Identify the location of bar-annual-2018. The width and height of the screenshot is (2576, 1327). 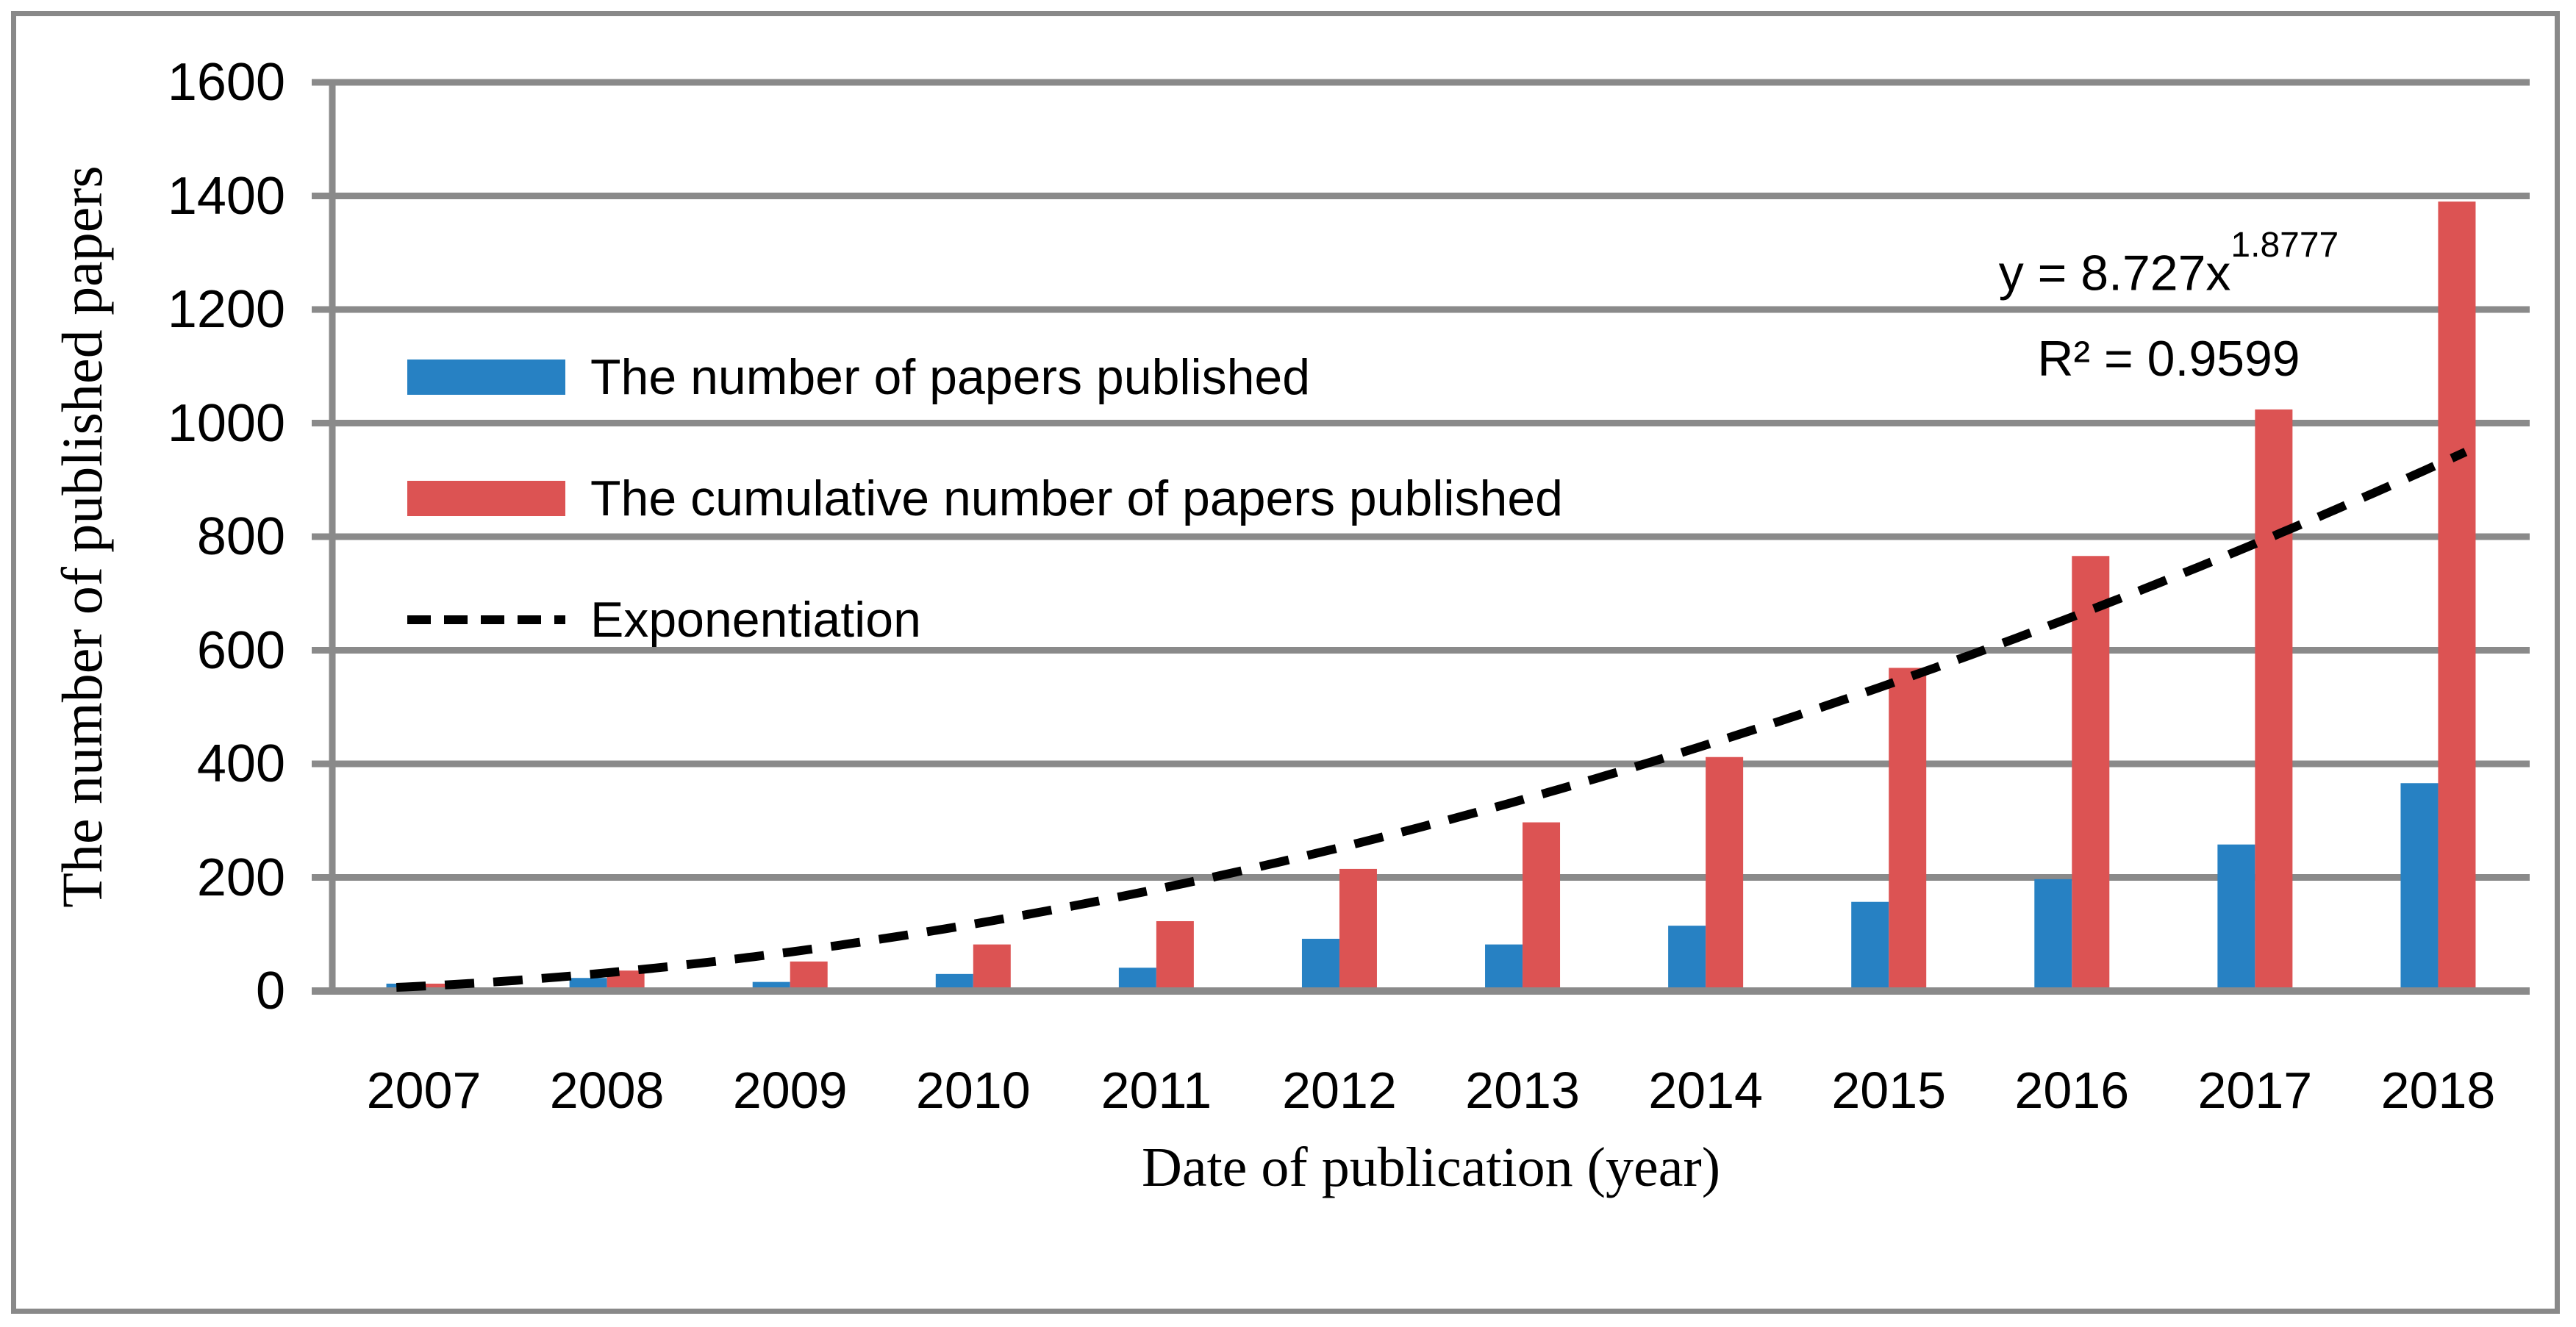
(2419, 887).